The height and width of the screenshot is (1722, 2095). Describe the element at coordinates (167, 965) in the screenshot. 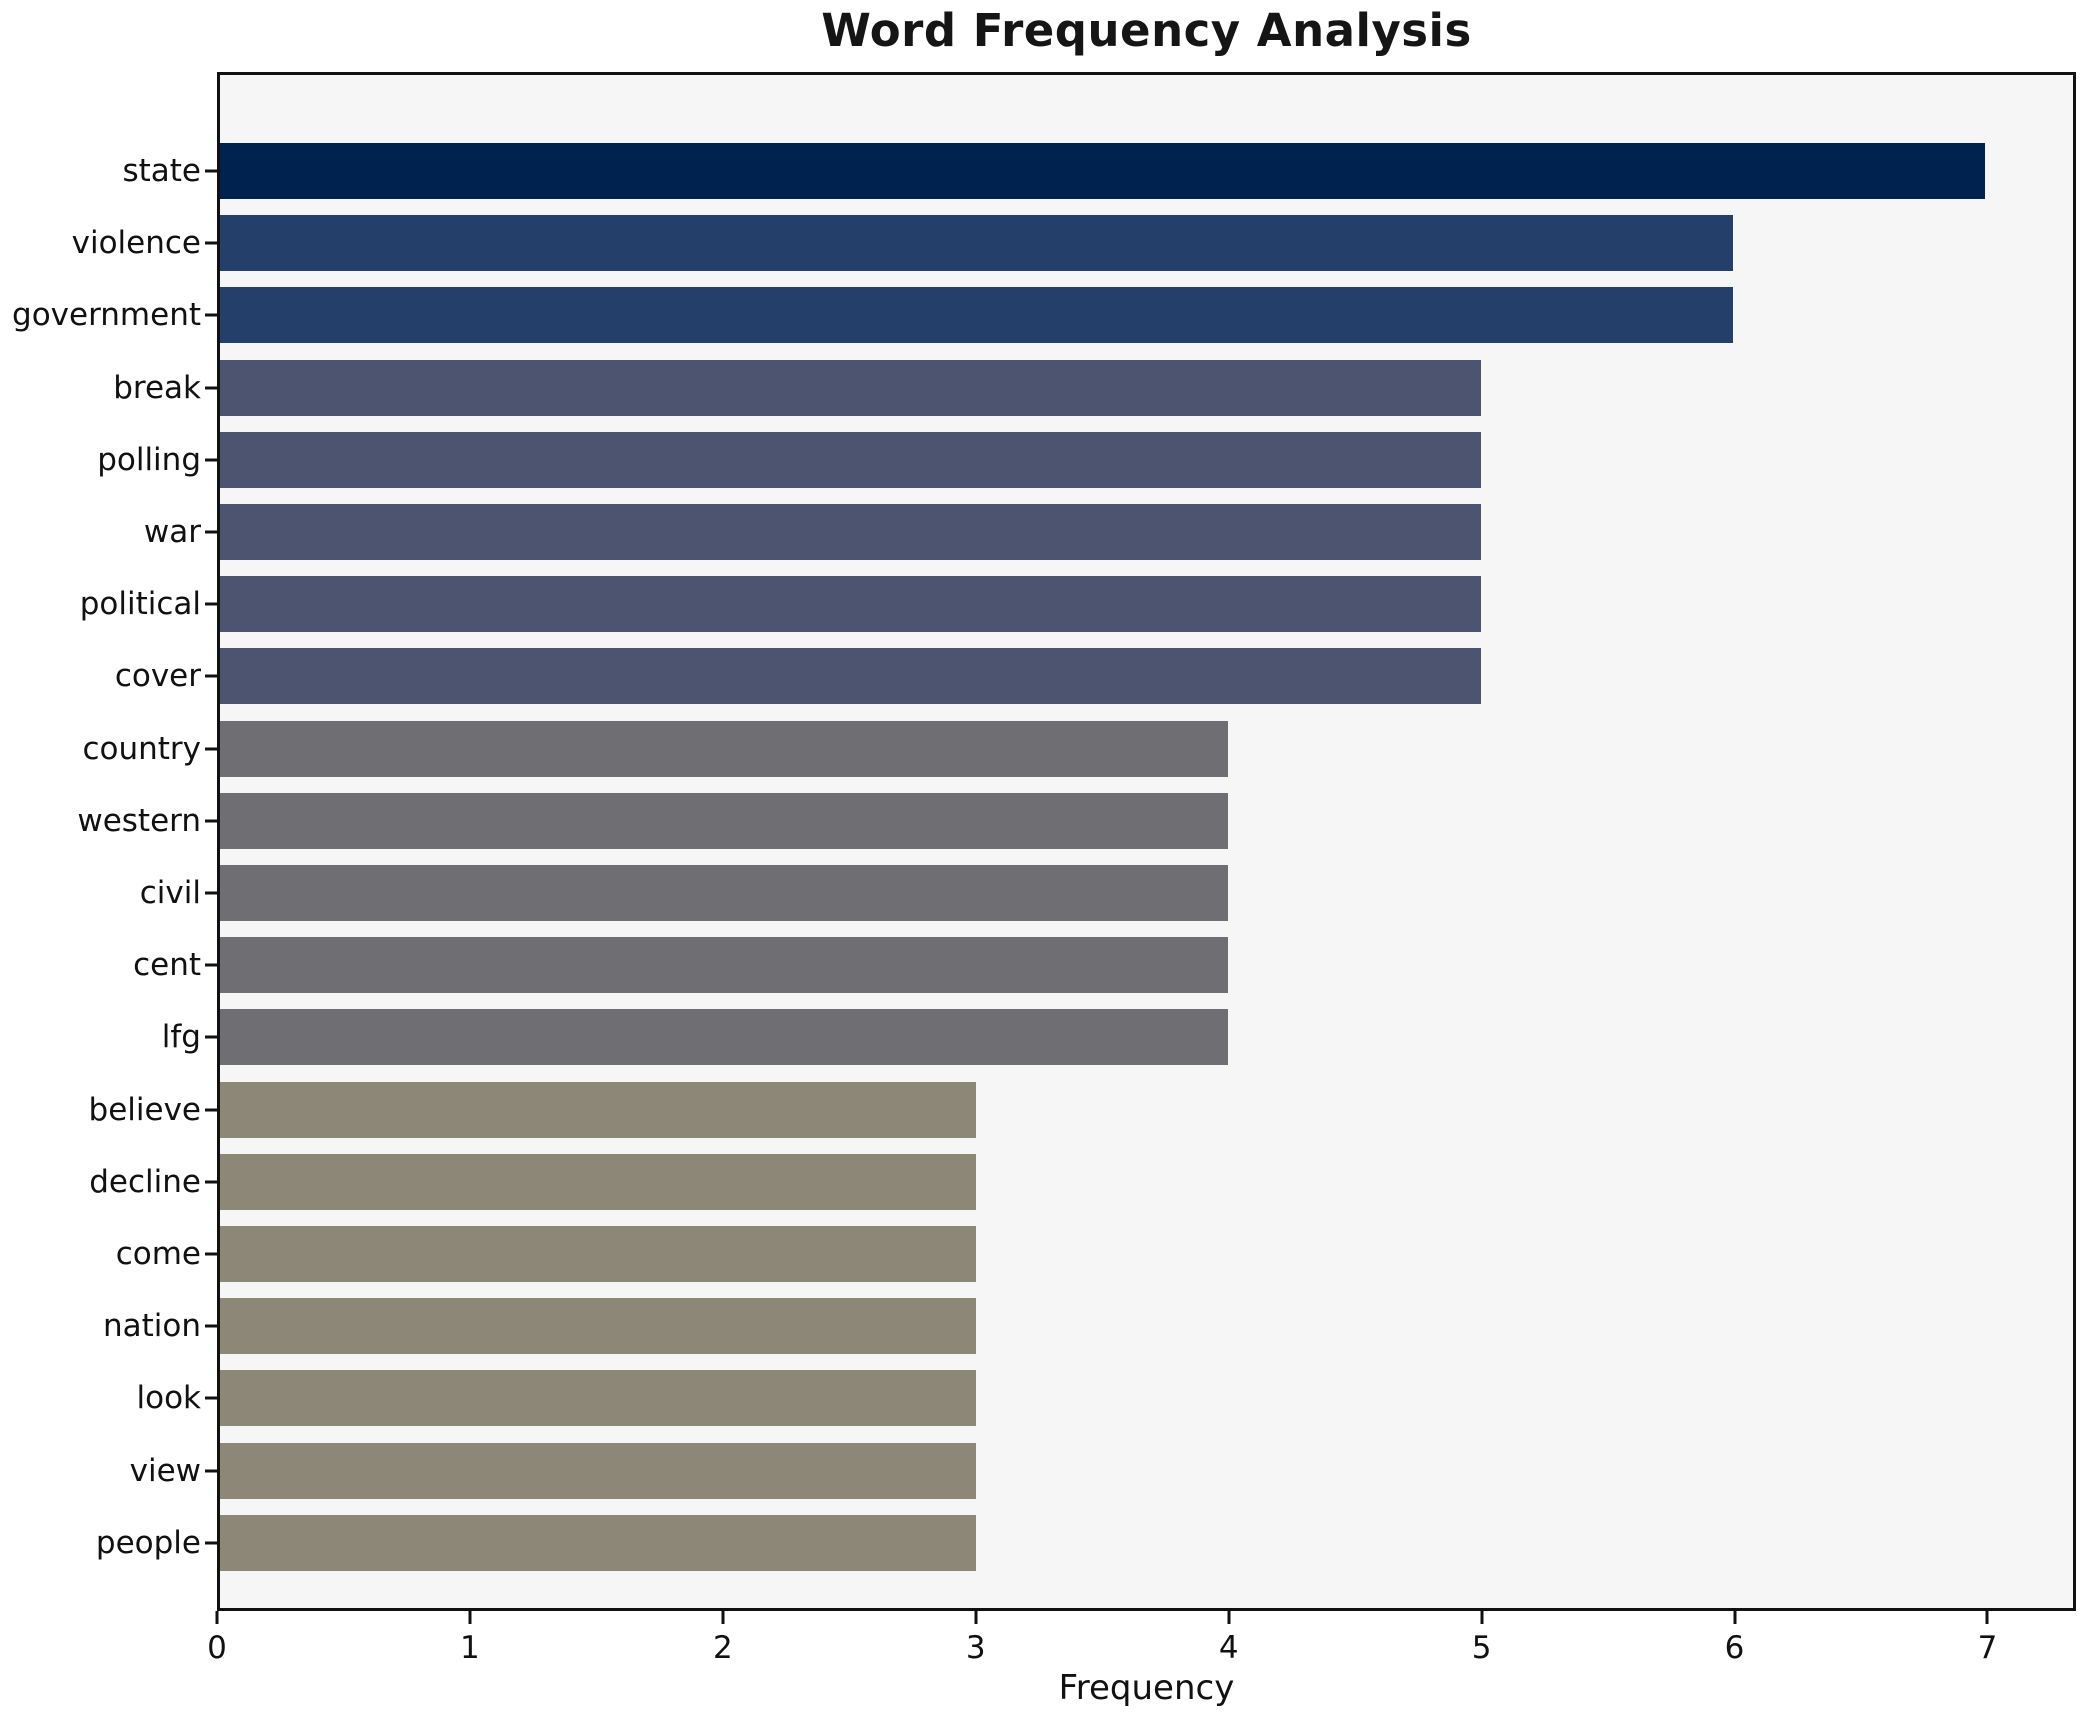

I see `y-tick-label: cent` at that location.